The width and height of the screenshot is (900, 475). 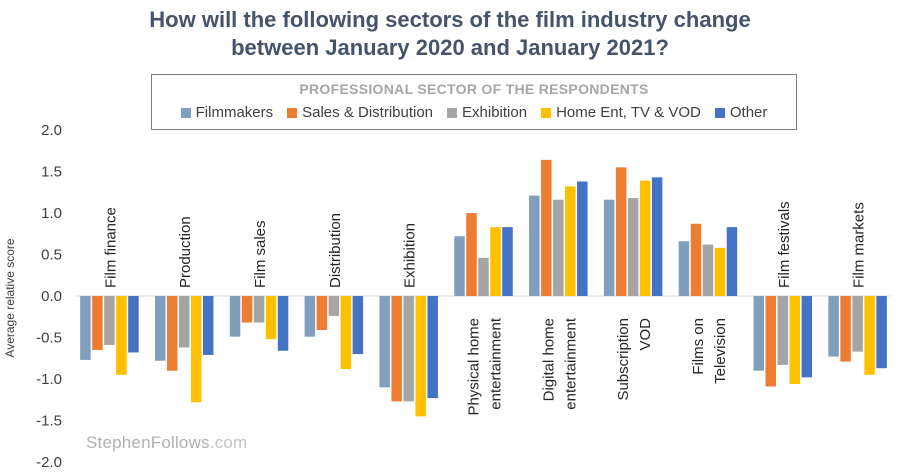 I want to click on watermark-domain: .com, so click(x=228, y=442).